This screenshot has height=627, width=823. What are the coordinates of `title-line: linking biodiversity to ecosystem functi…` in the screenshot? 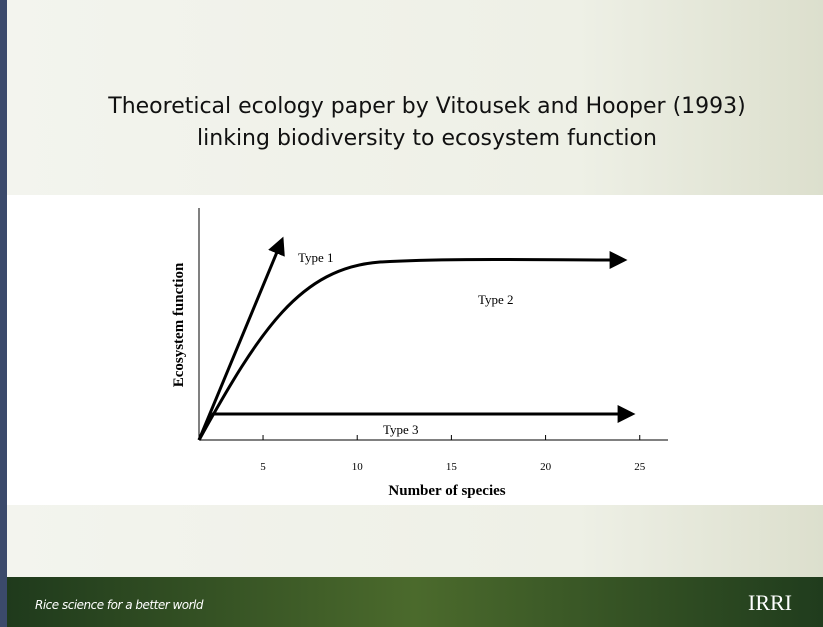 It's located at (427, 138).